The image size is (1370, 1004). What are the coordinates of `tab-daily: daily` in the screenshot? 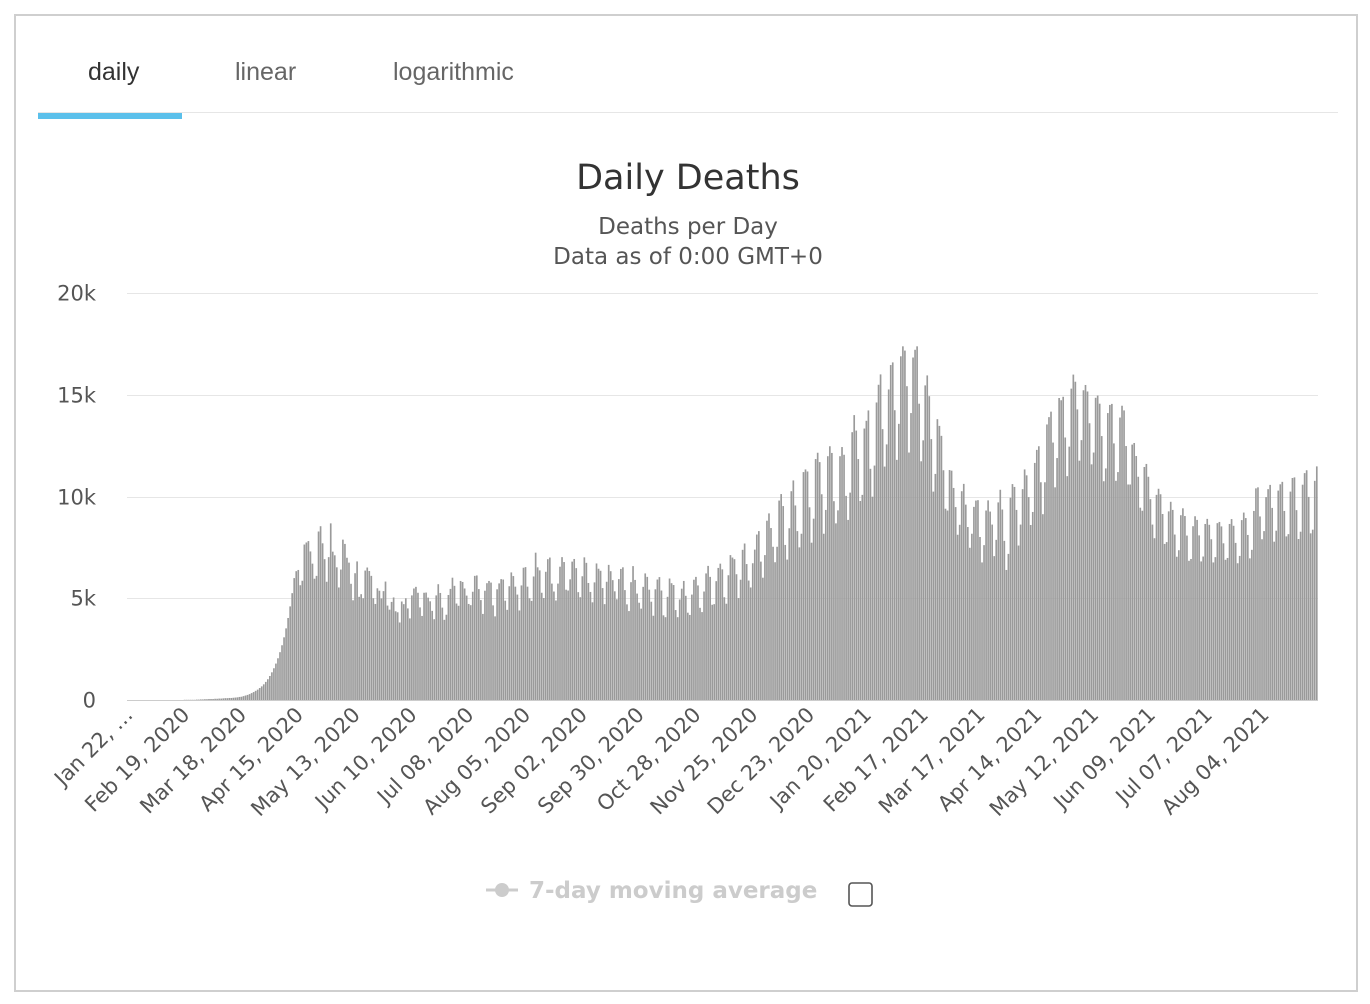 It's located at (114, 72).